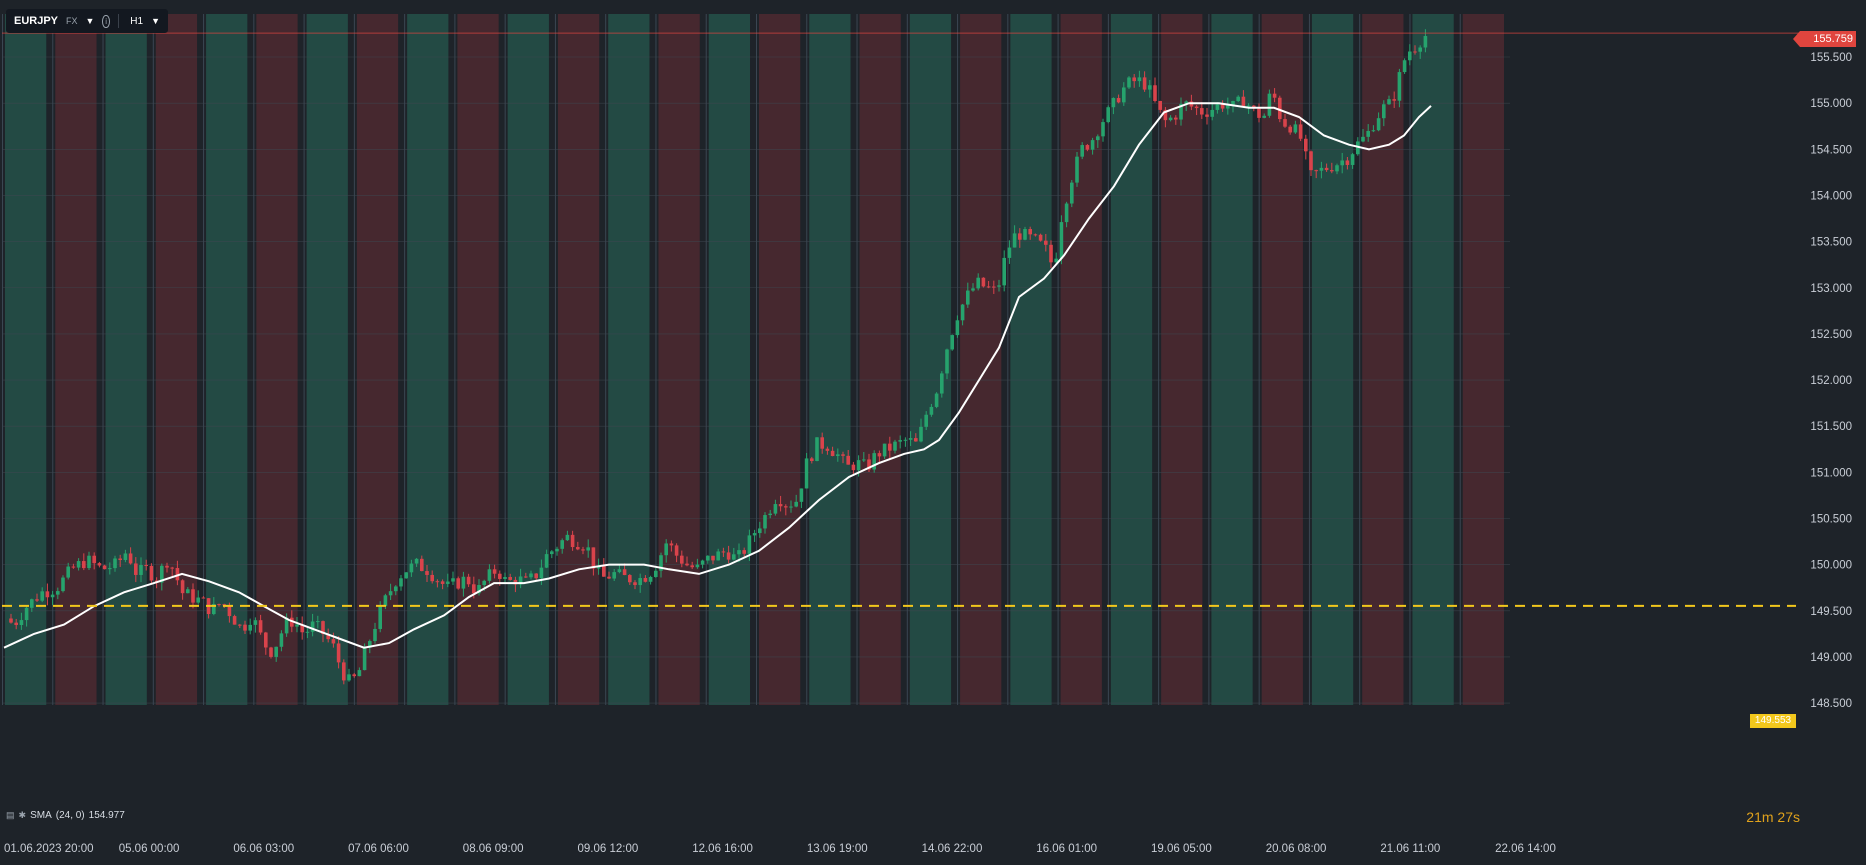 This screenshot has width=1866, height=865. Describe the element at coordinates (1831, 612) in the screenshot. I see `y-tick-label: 149.500` at that location.